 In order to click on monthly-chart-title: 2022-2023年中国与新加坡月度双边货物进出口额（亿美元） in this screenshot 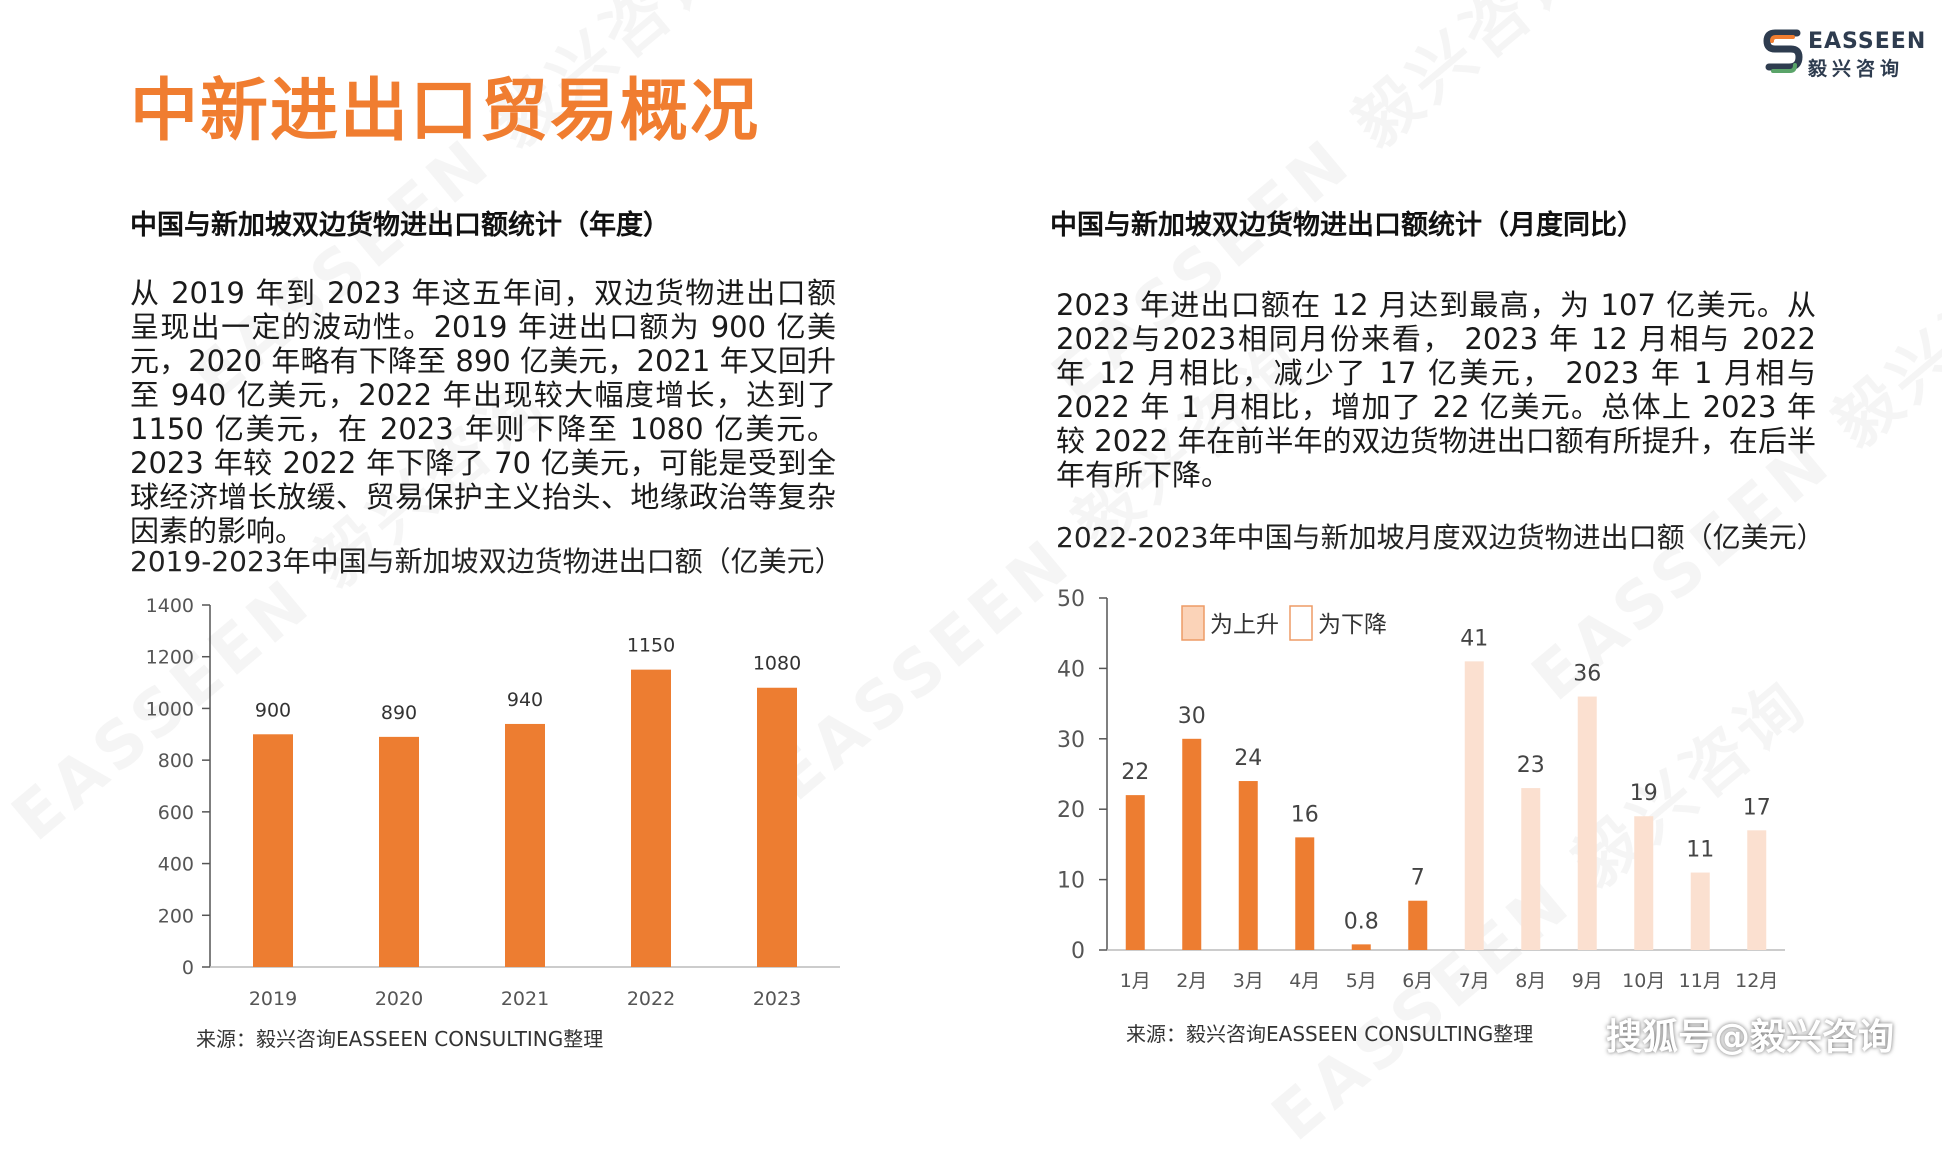, I will do `click(1440, 537)`.